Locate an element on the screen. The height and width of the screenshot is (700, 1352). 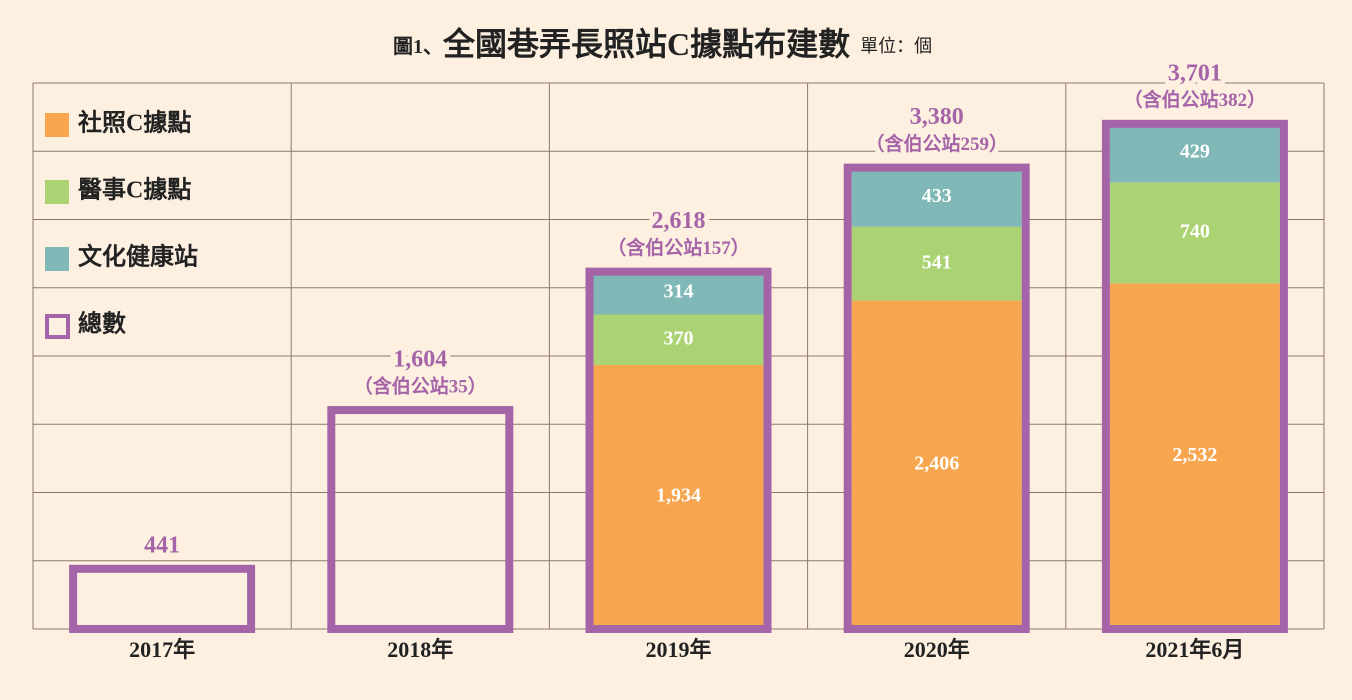
segment-label: 541 is located at coordinates (937, 262).